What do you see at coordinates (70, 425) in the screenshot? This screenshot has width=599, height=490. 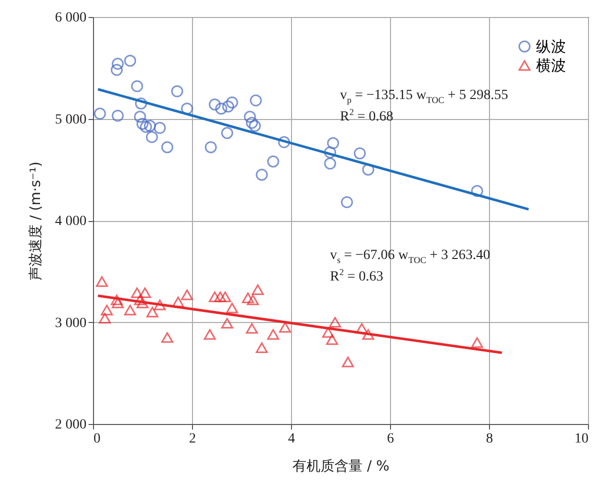 I see `y-tick-label: 2 000` at bounding box center [70, 425].